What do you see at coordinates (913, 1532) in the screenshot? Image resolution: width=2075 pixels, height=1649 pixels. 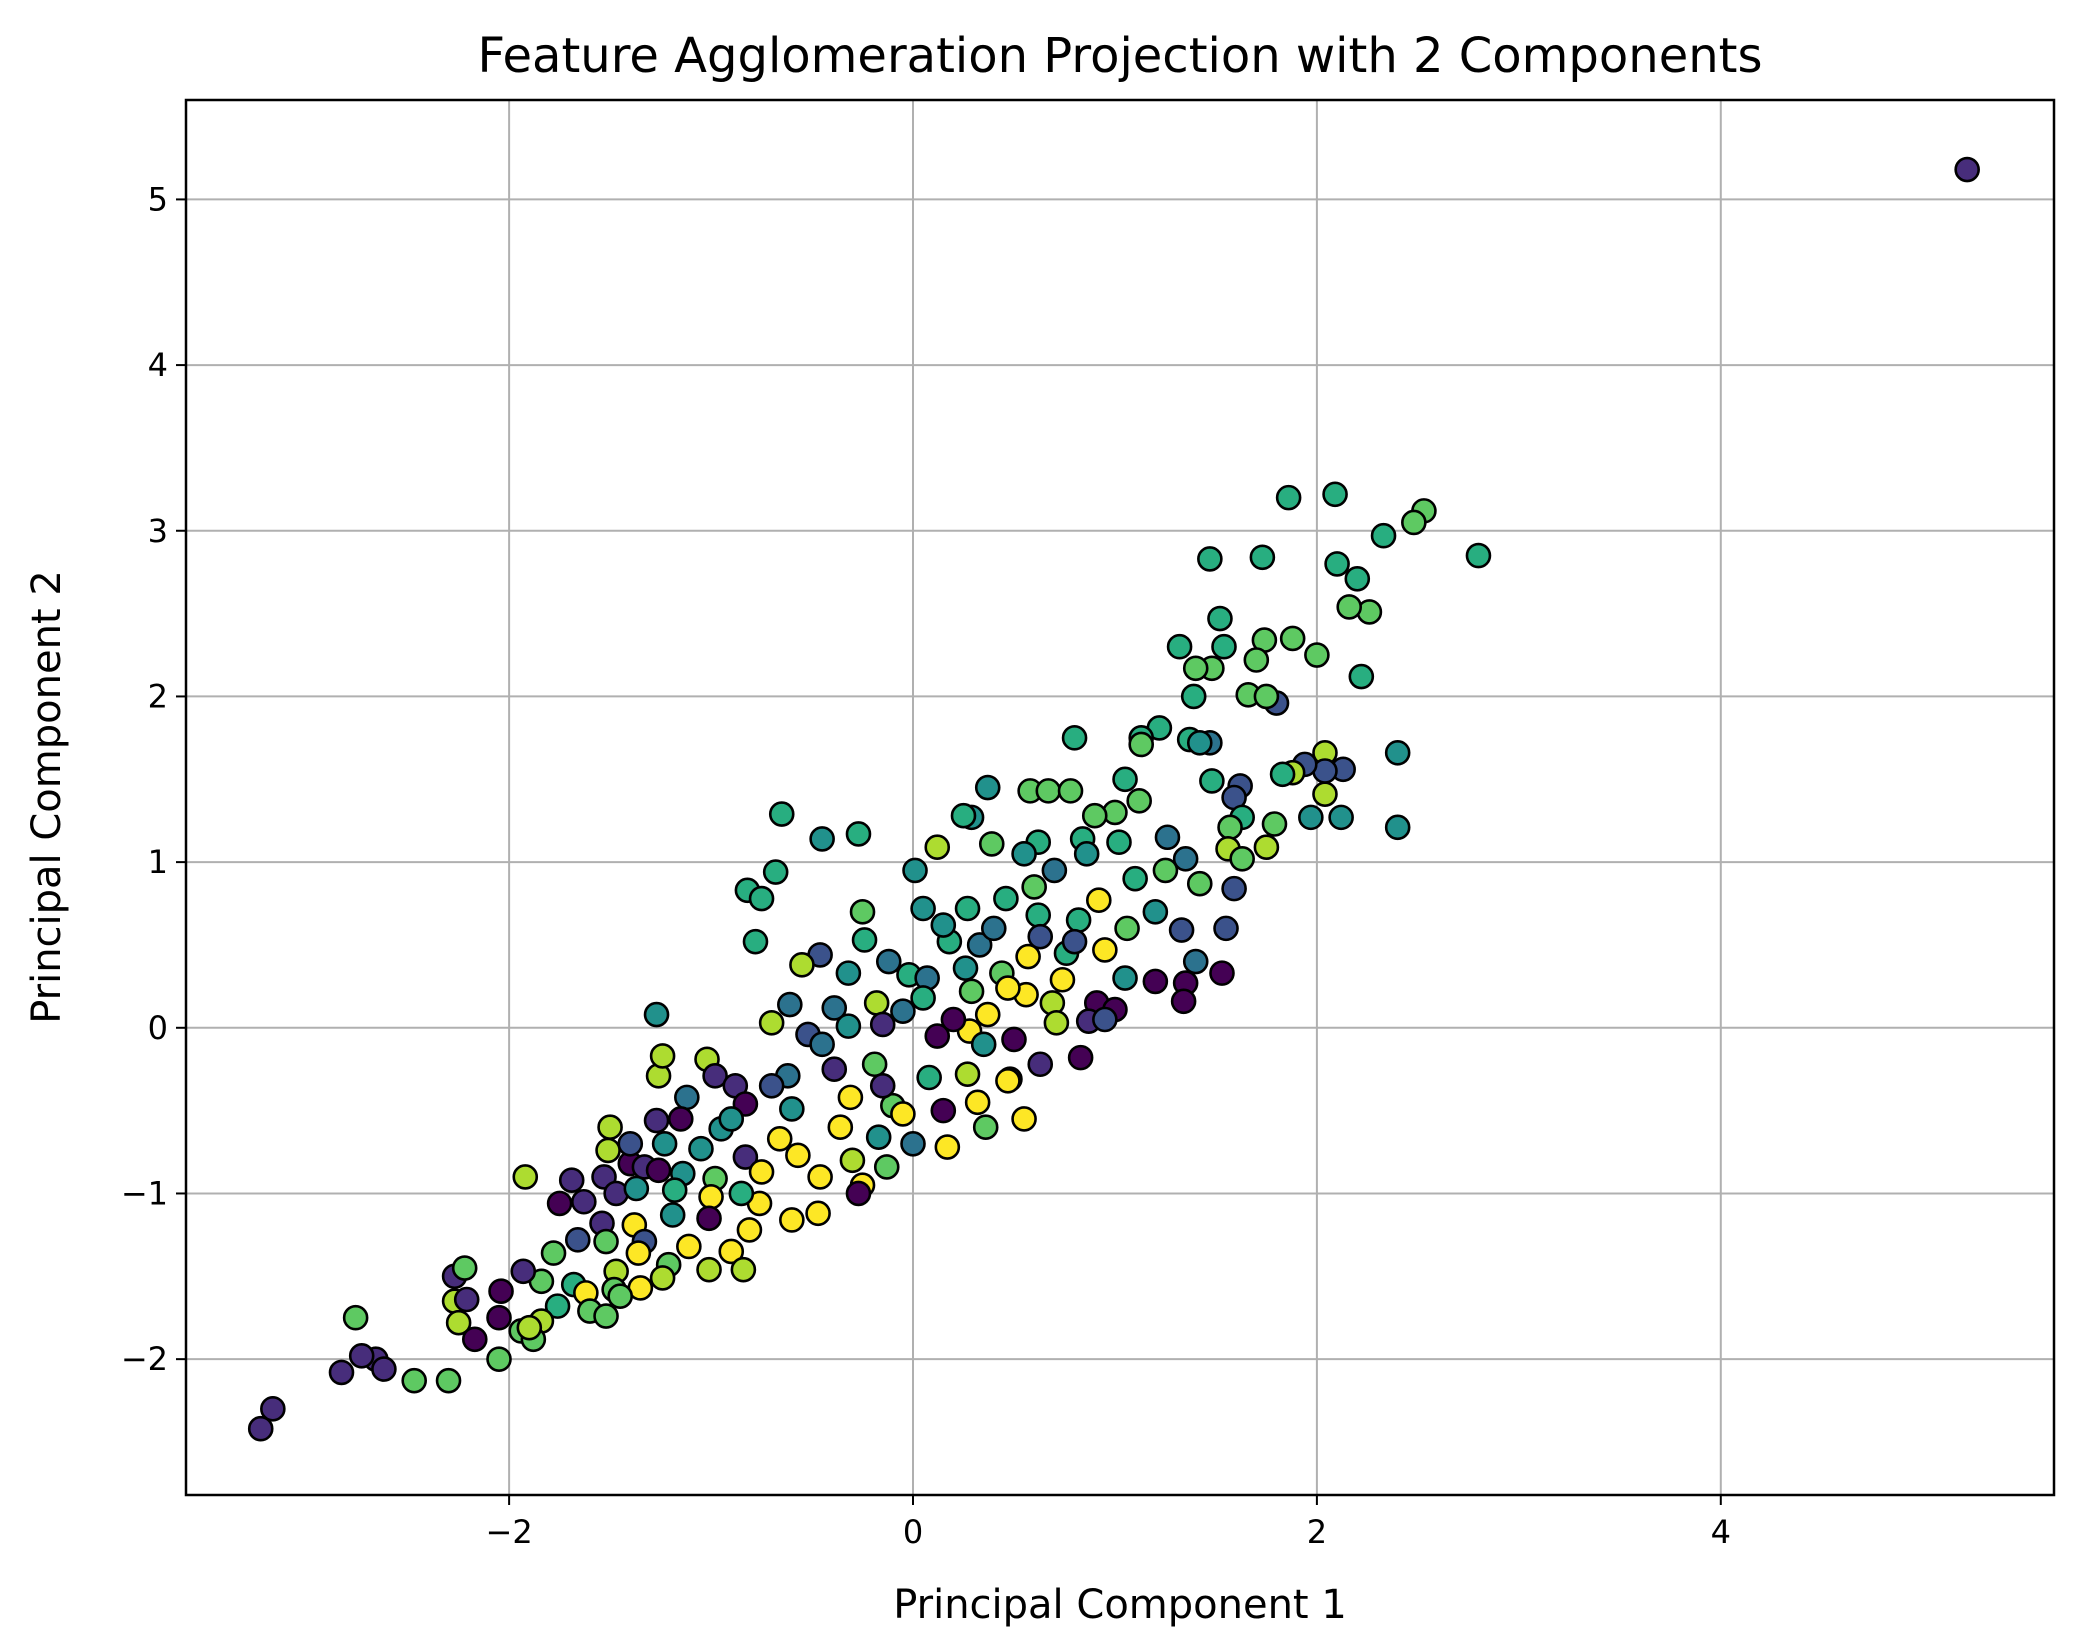 I see `x-tick-label: 0` at bounding box center [913, 1532].